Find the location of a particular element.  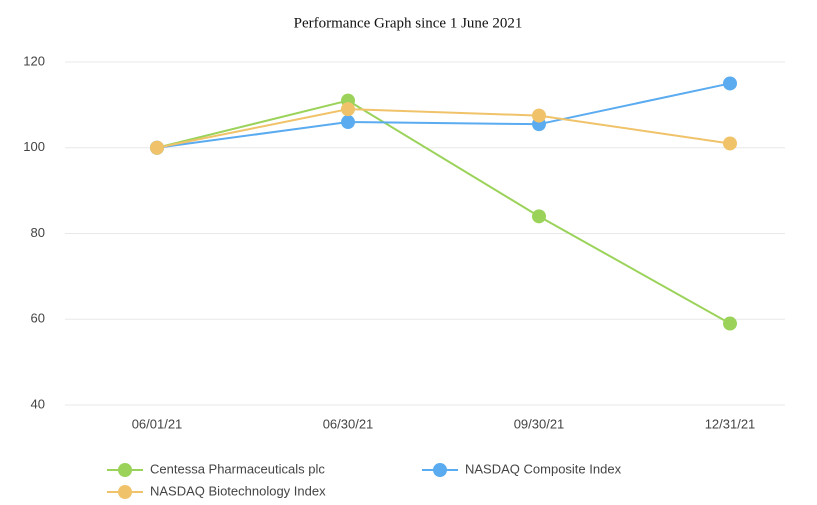

x-tick-label: 09/30/21 is located at coordinates (539, 423).